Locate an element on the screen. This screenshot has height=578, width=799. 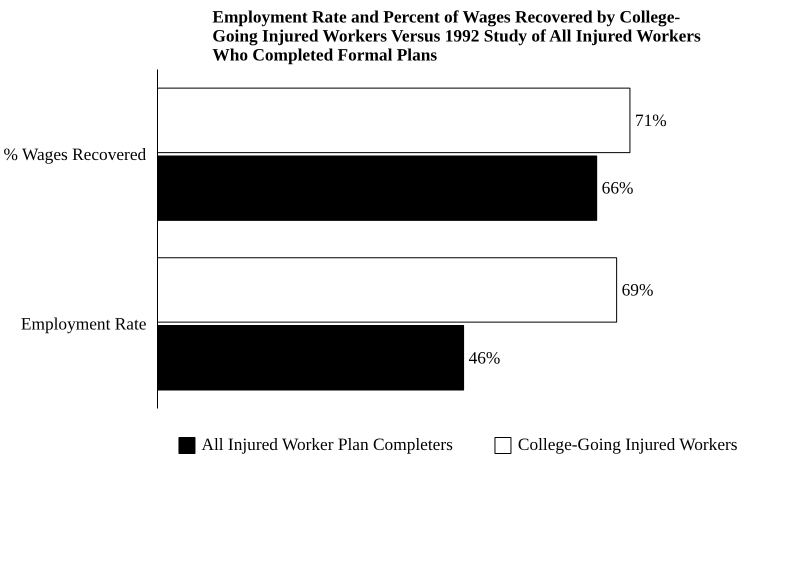
chart-title: Employment Rate and Percent of Wages Recovered by College-Going Injured Workers Versus 1992 Study of All Injured Workers Who Completed Formal Plans is located at coordinates (456, 36).